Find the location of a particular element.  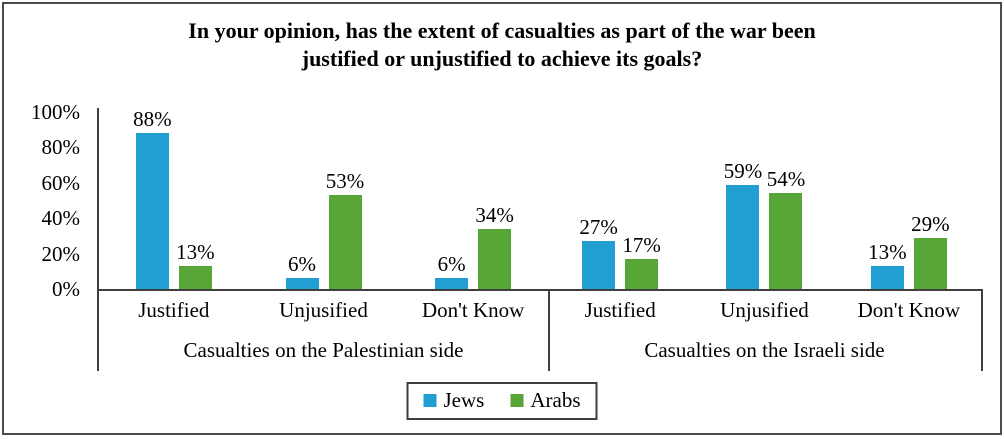

y-tick-label: 40% is located at coordinates (61, 218).